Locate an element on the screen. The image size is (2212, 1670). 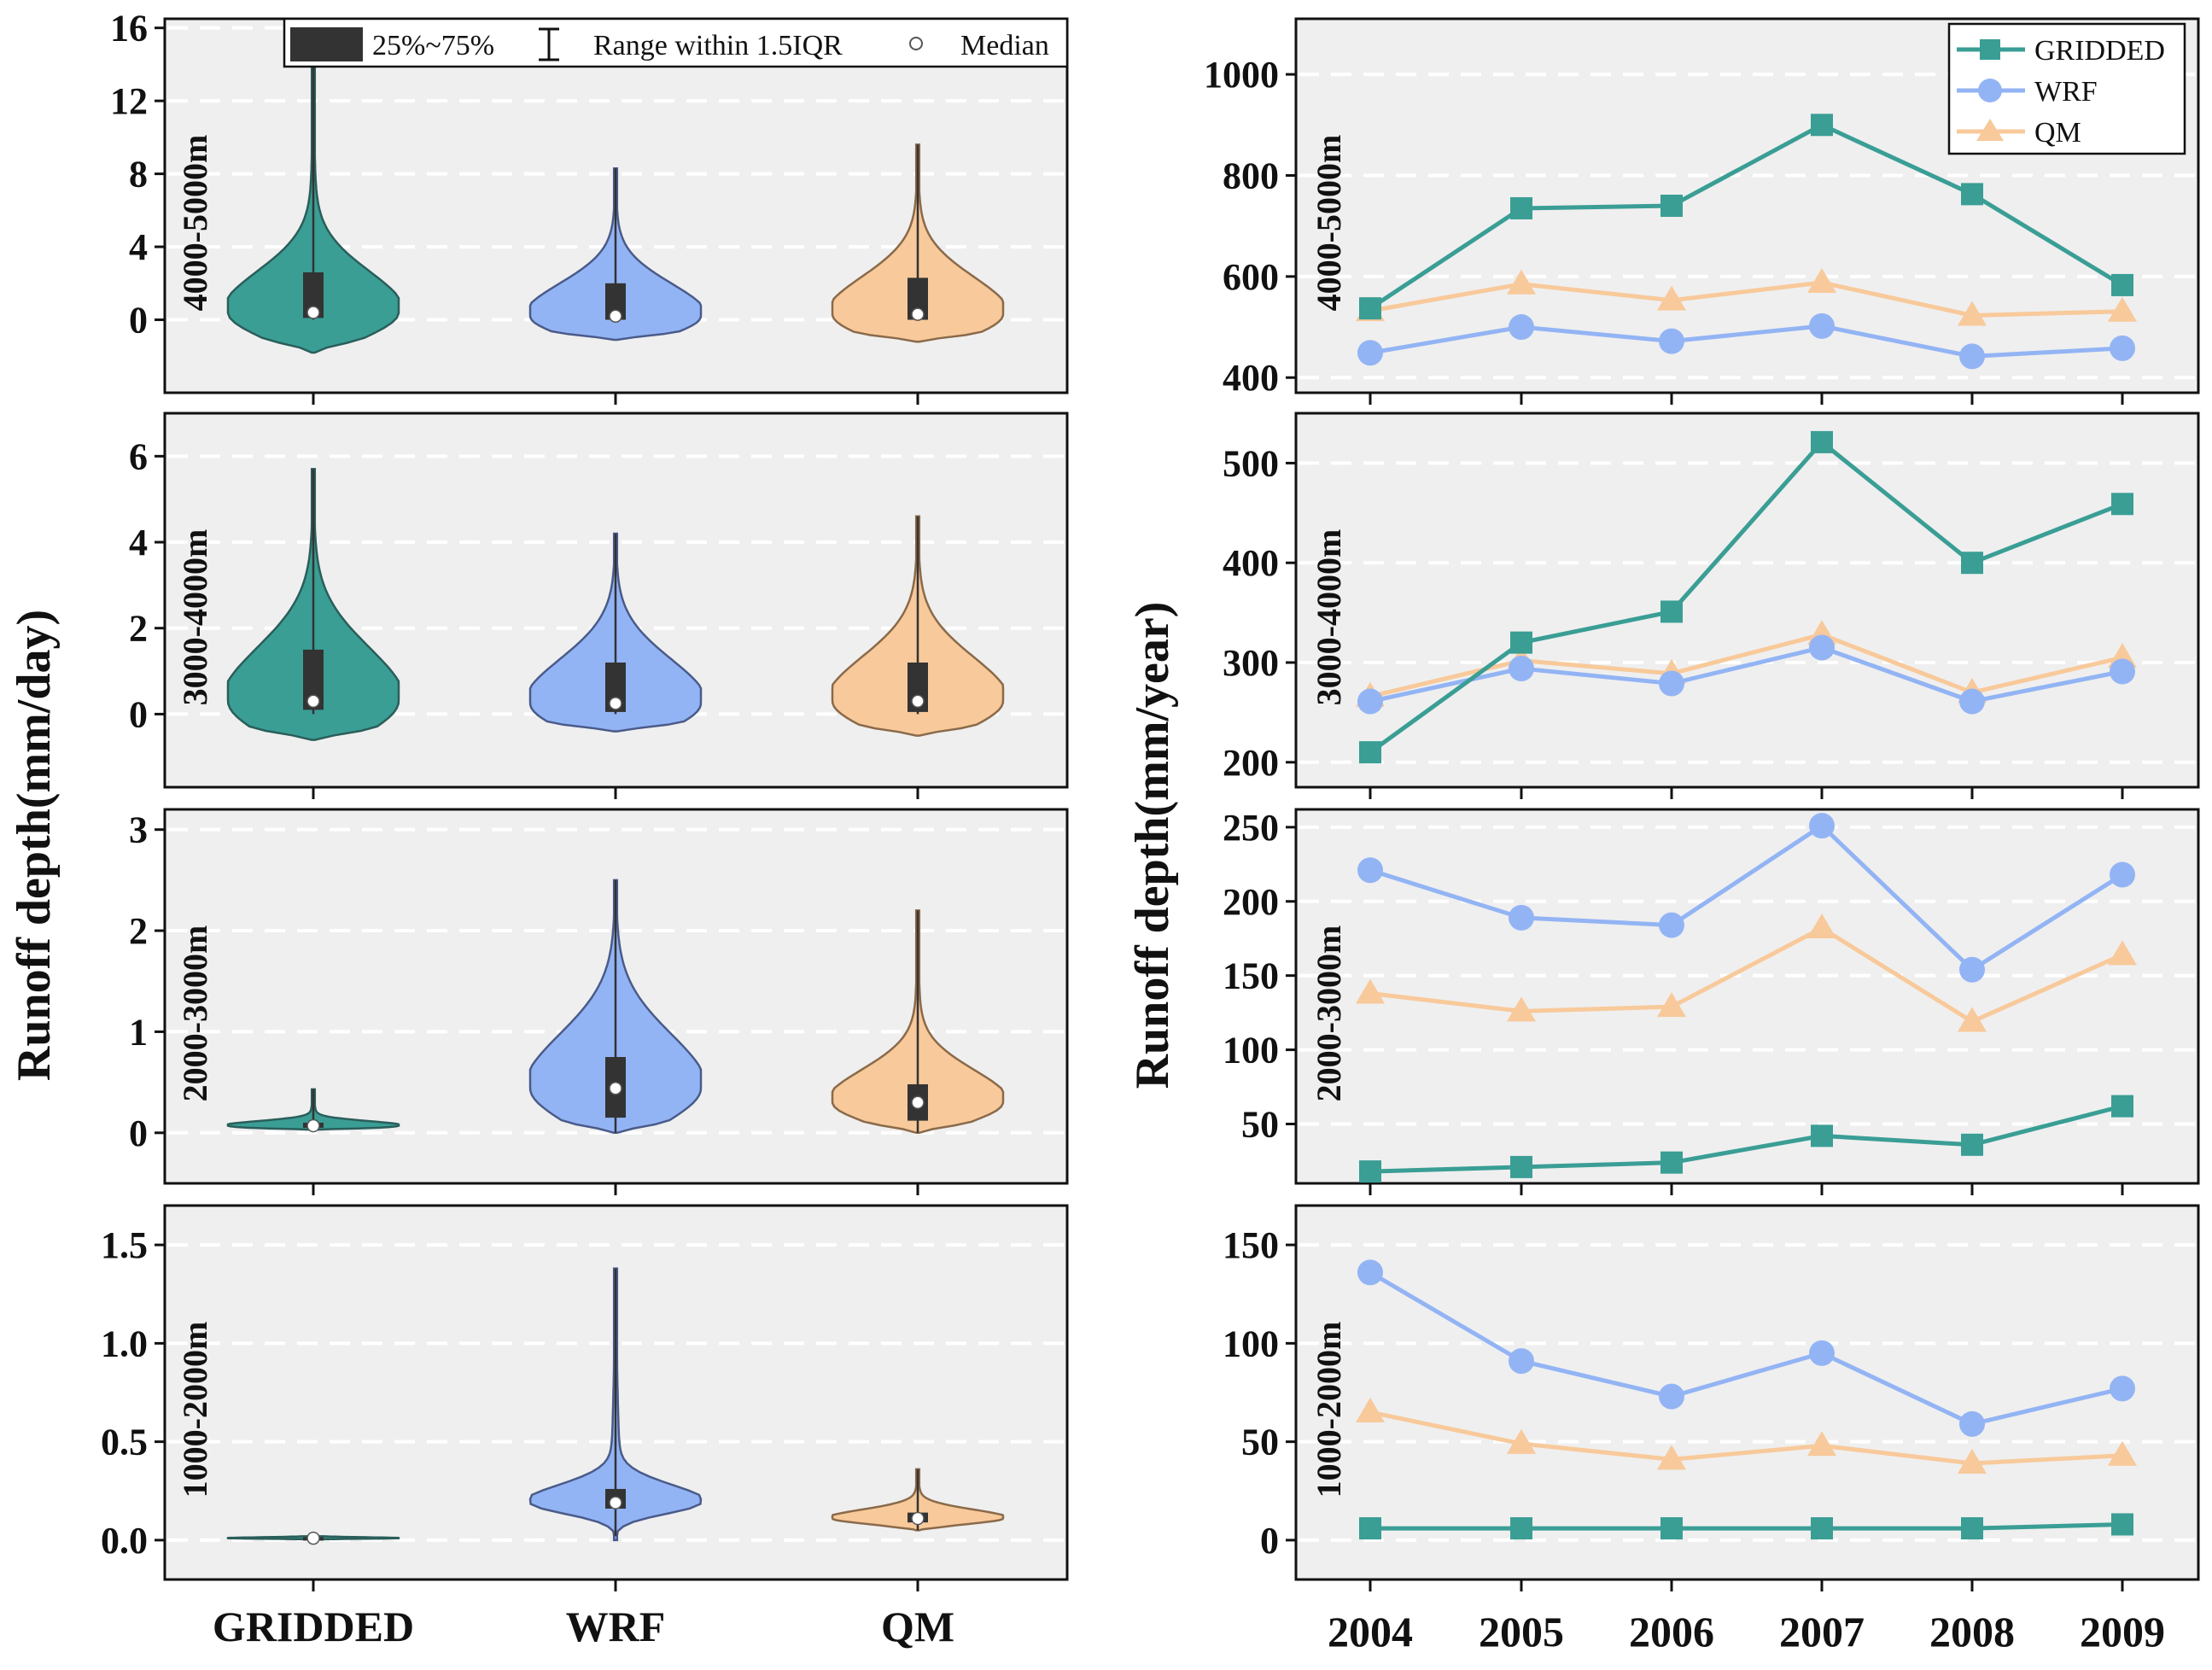
legend-median-marker is located at coordinates (916, 44).